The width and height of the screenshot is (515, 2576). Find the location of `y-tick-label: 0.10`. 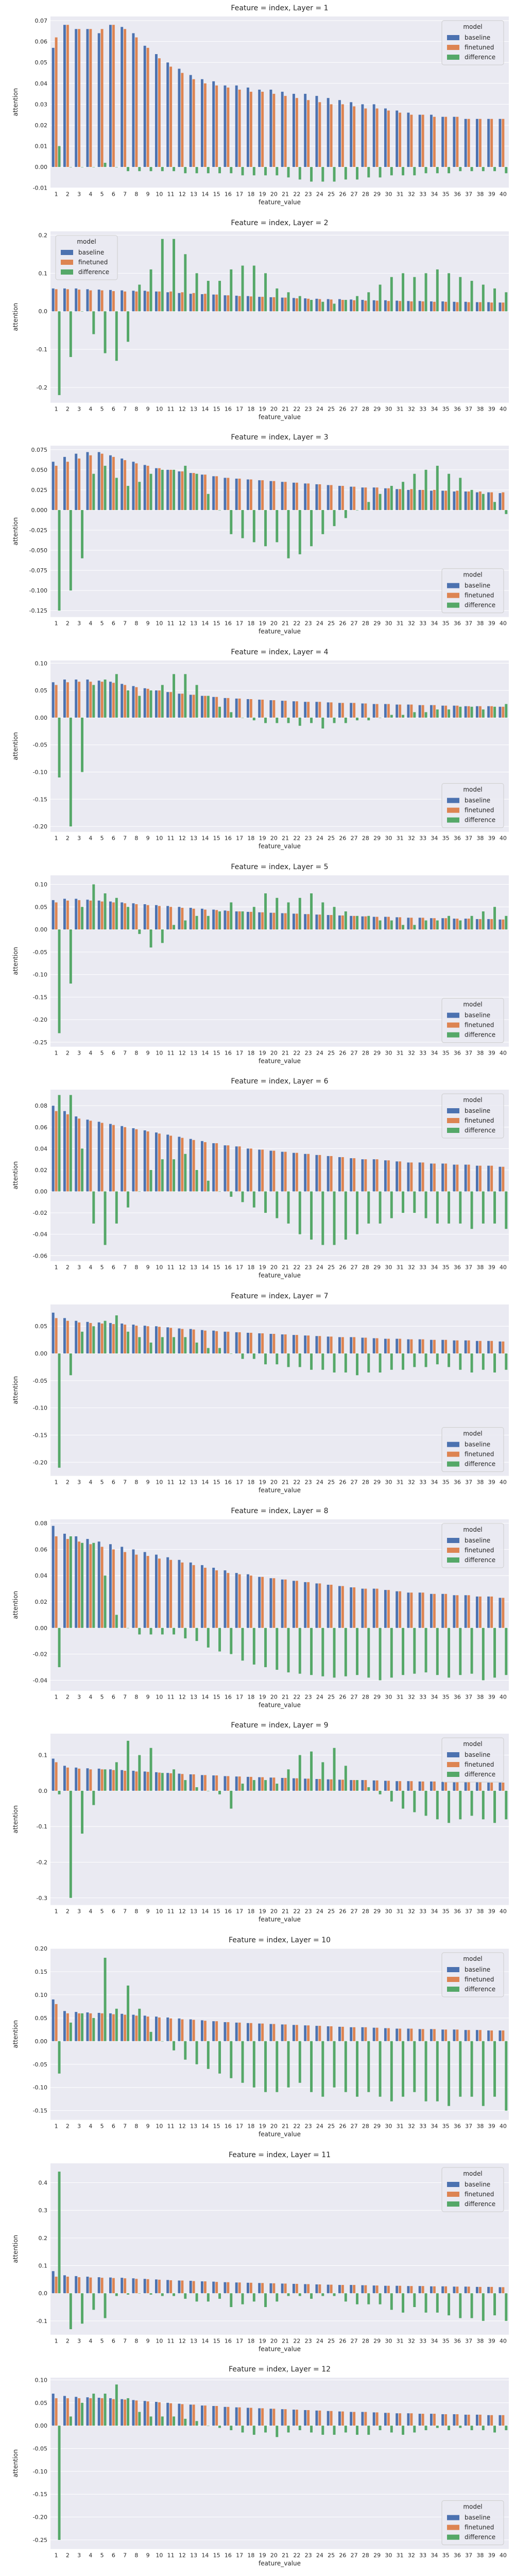

y-tick-label: 0.10 is located at coordinates (41, 663).